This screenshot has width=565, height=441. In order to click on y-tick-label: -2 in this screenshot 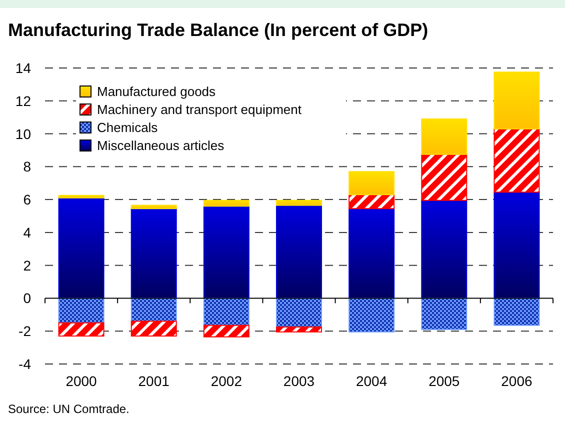, I will do `click(25, 331)`.